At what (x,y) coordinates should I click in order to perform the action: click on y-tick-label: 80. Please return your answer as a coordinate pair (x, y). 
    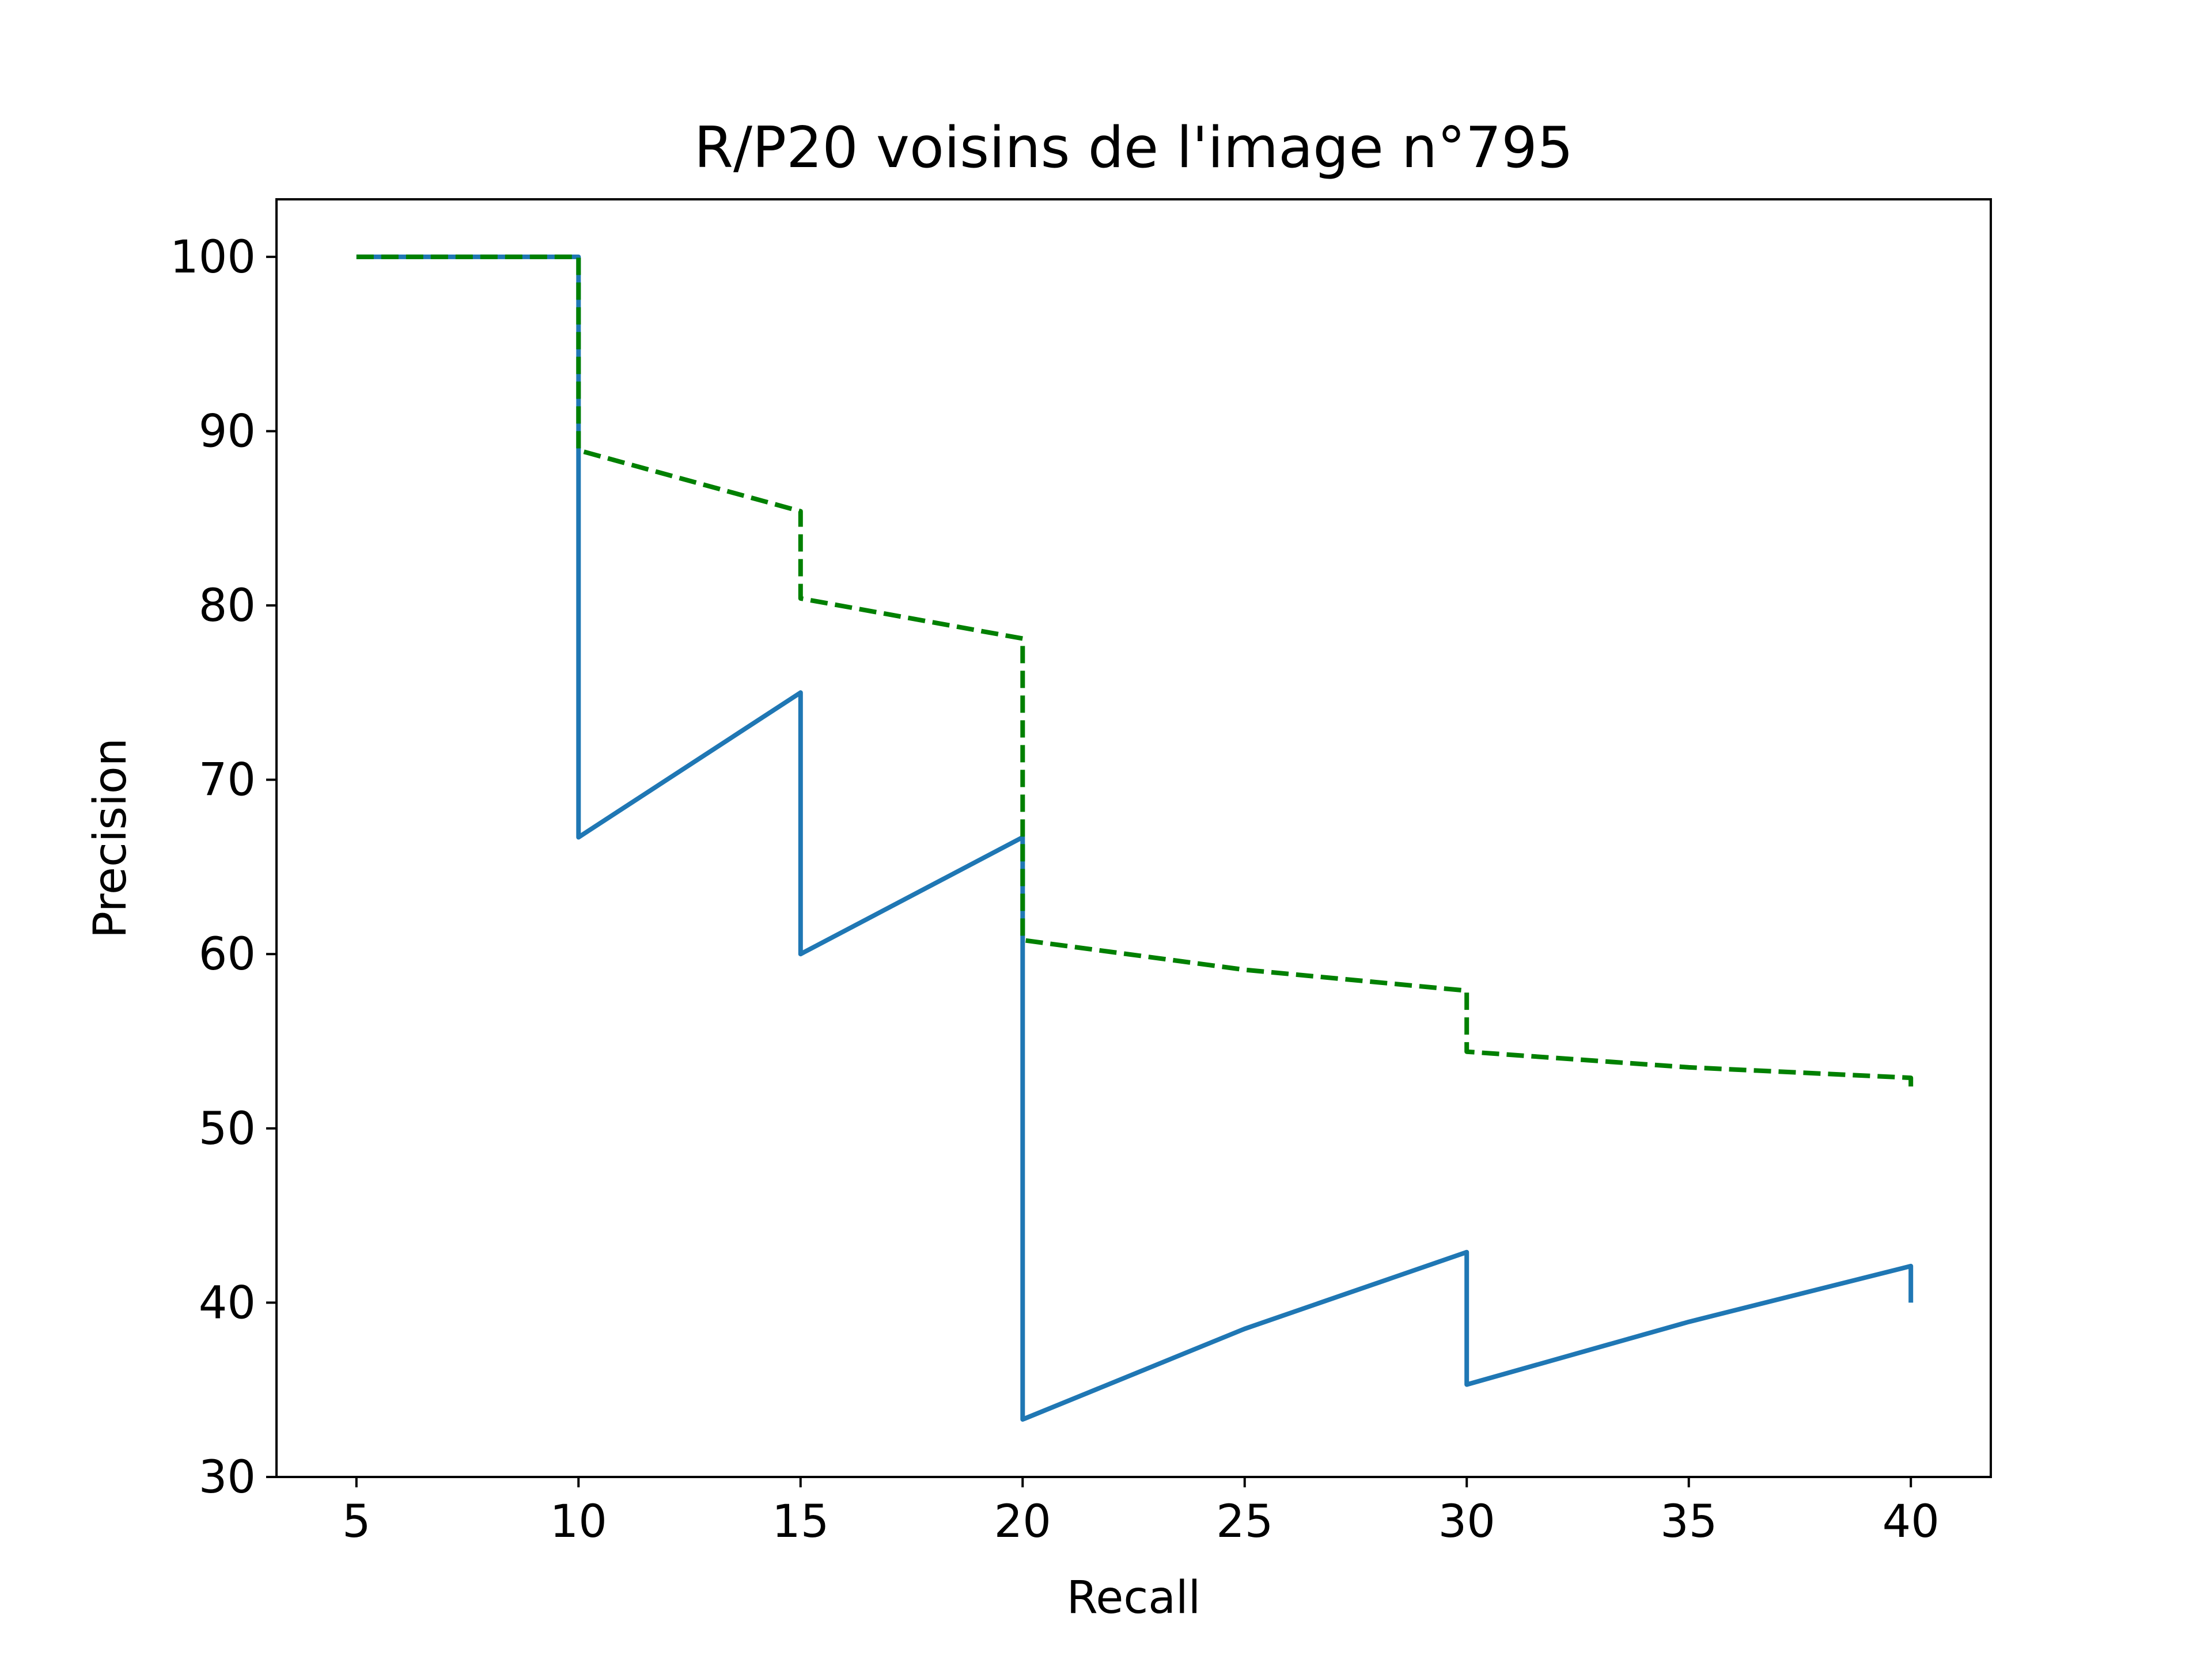
    Looking at the image, I should click on (227, 606).